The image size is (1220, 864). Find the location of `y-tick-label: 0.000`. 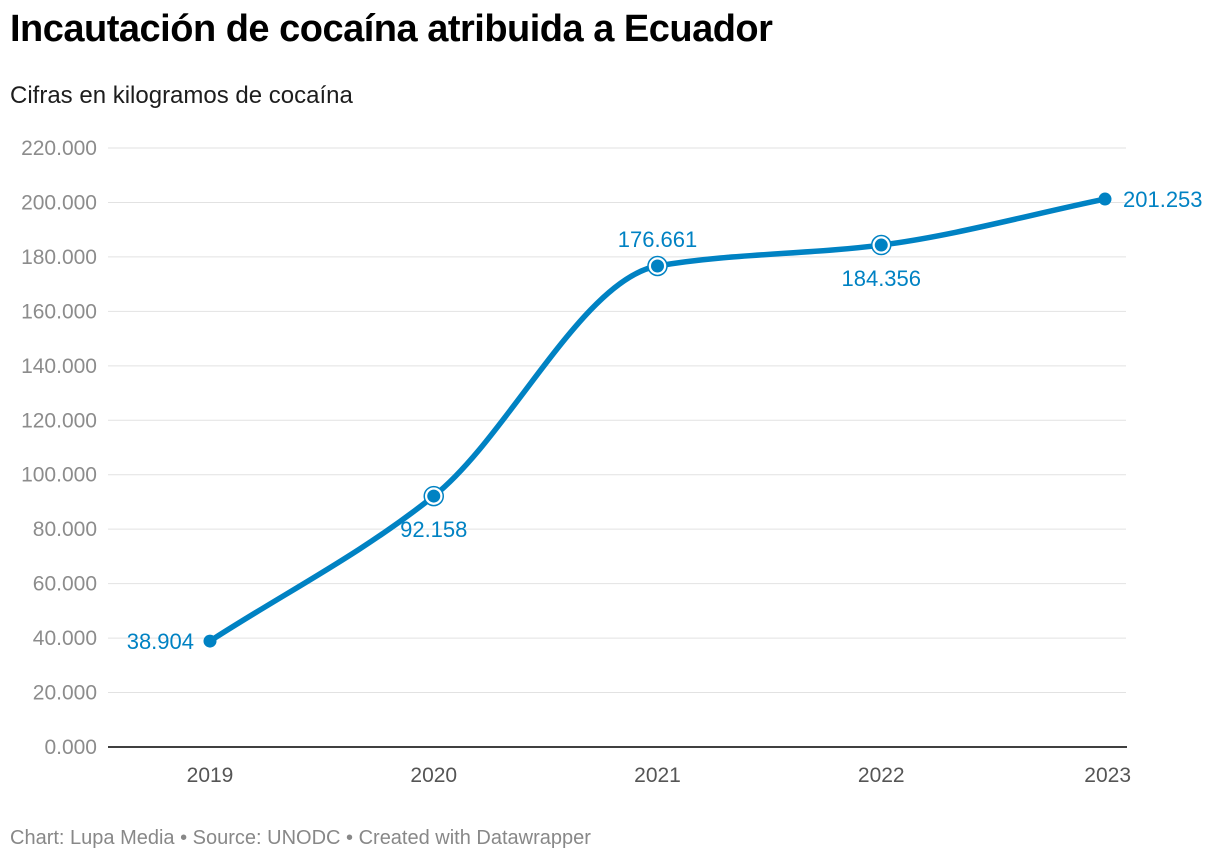

y-tick-label: 0.000 is located at coordinates (70, 747).